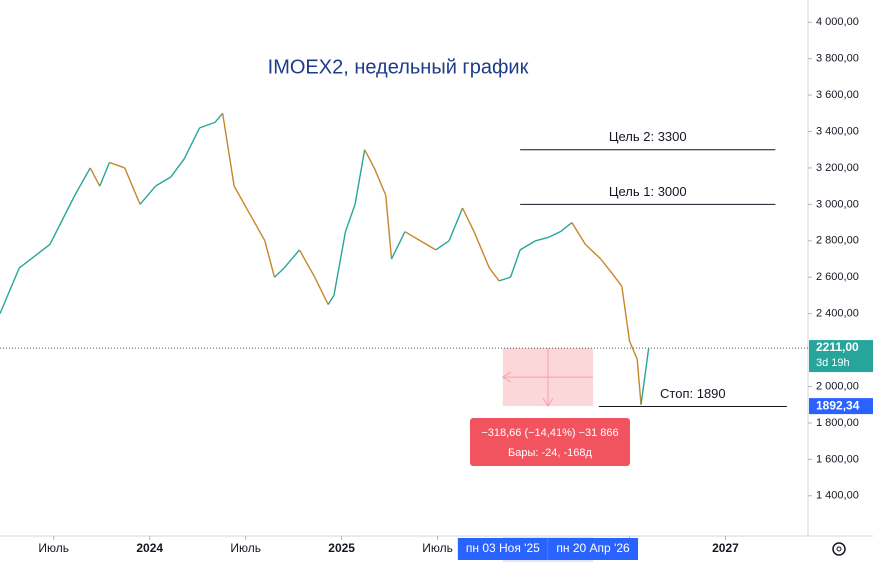  I want to click on chart-title: IMOEX2, недельный график, so click(398, 67).